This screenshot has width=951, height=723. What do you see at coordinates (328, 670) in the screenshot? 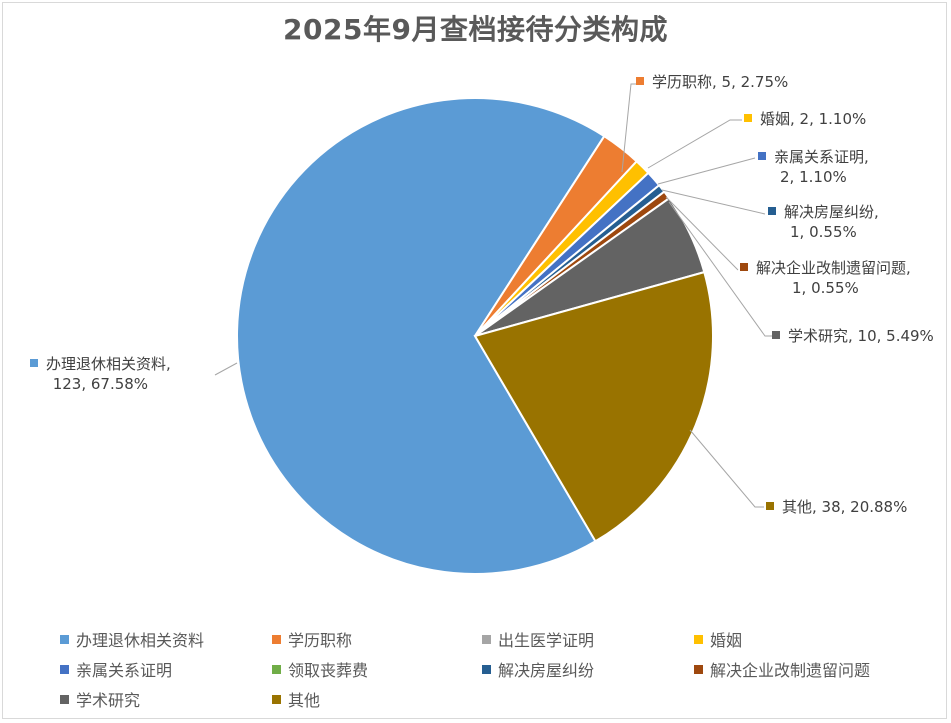
I see `legend-label: 领取丧葬费` at bounding box center [328, 670].